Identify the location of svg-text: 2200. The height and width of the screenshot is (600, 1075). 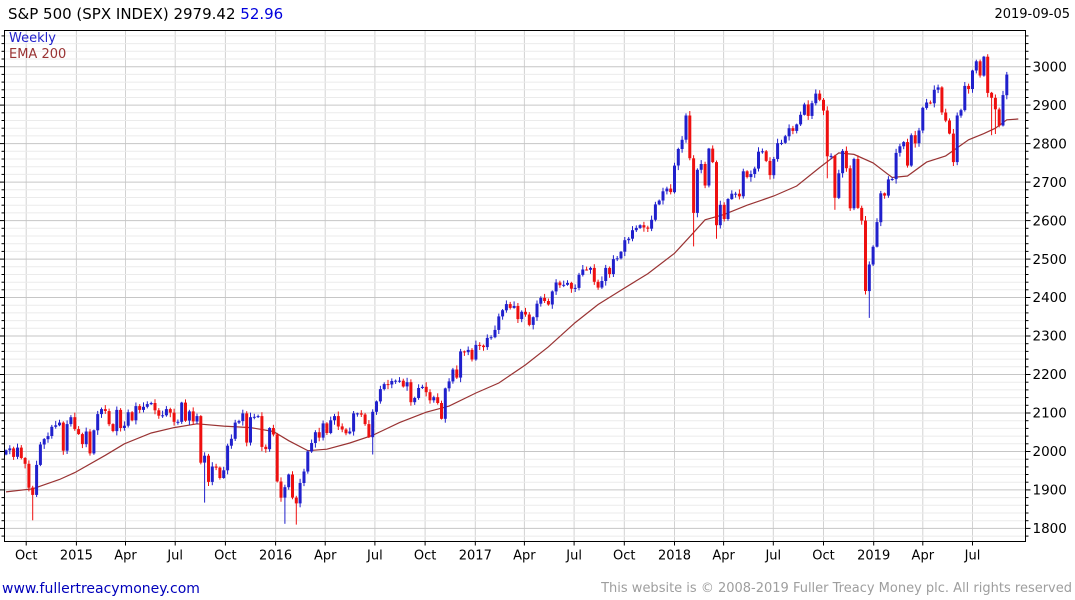
(1050, 375).